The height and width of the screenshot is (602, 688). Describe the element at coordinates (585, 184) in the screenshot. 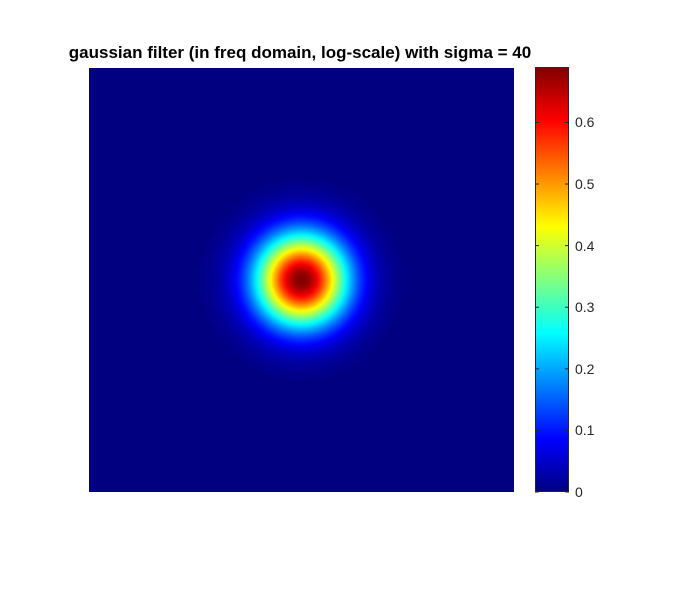

I see `colorbar-tick-label: 0.5` at that location.